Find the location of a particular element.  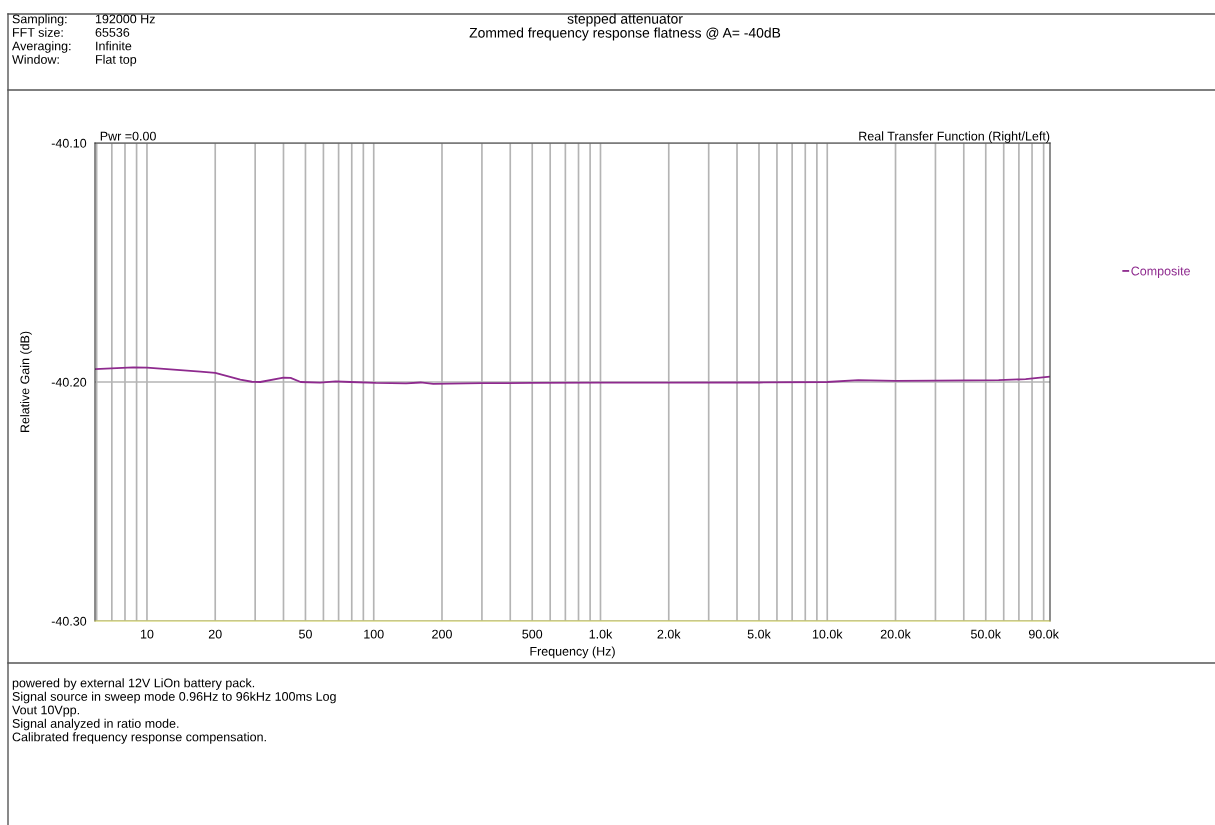

text: powered by external 12V LiOn battery pack. is located at coordinates (133, 684).